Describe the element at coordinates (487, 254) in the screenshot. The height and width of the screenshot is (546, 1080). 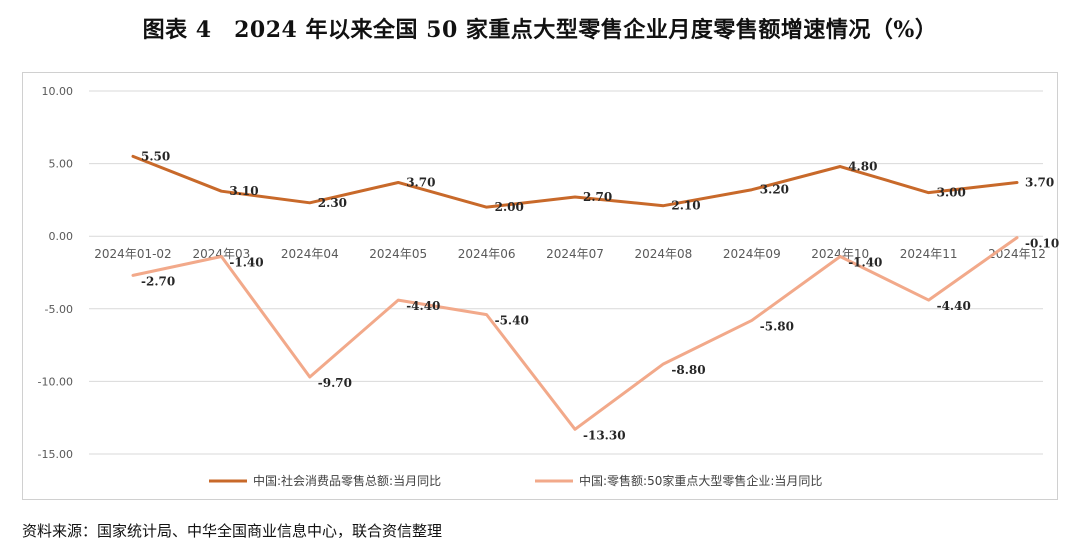
I see `x-tick-label: 2024年06` at that location.